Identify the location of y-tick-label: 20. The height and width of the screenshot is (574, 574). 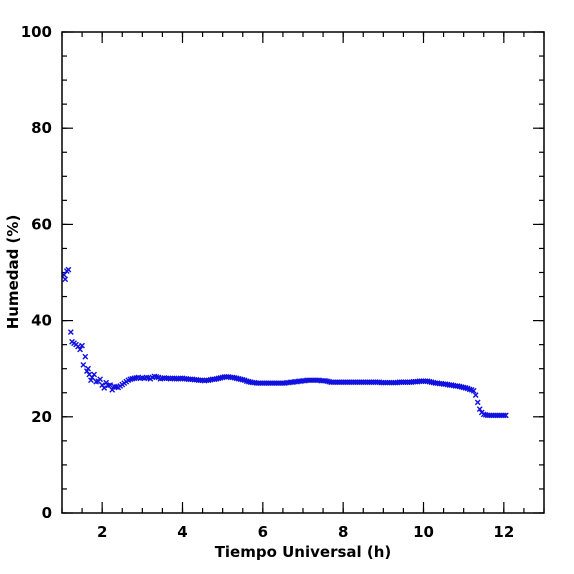
(41, 417).